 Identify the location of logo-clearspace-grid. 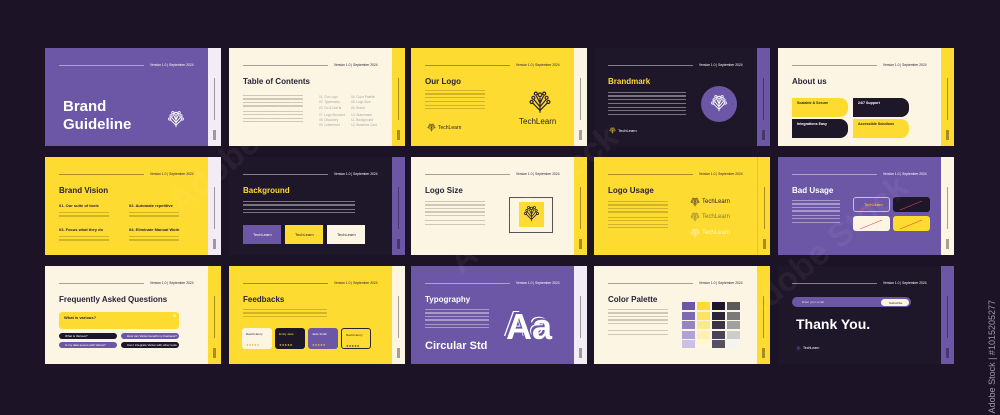
(531, 215).